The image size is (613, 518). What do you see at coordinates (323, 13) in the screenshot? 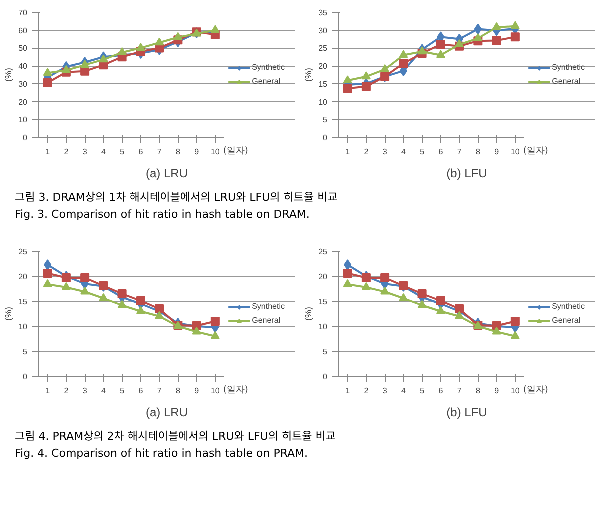
I see `y-tick-label: 35` at bounding box center [323, 13].